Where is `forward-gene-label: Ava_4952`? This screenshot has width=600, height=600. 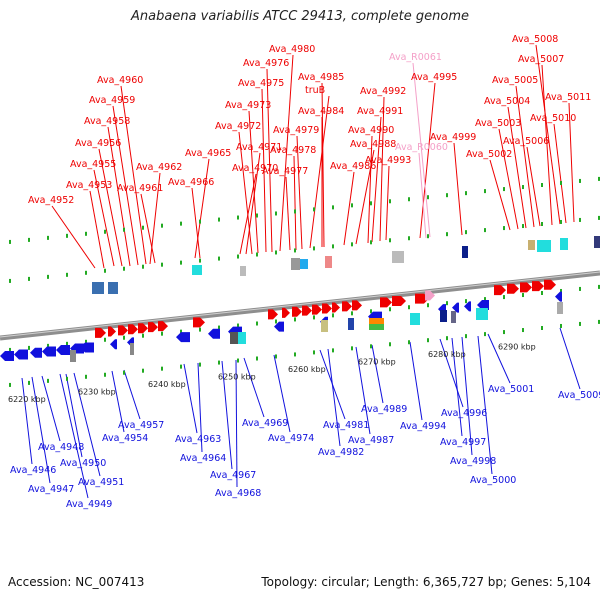 forward-gene-label: Ava_4952 is located at coordinates (51, 200).